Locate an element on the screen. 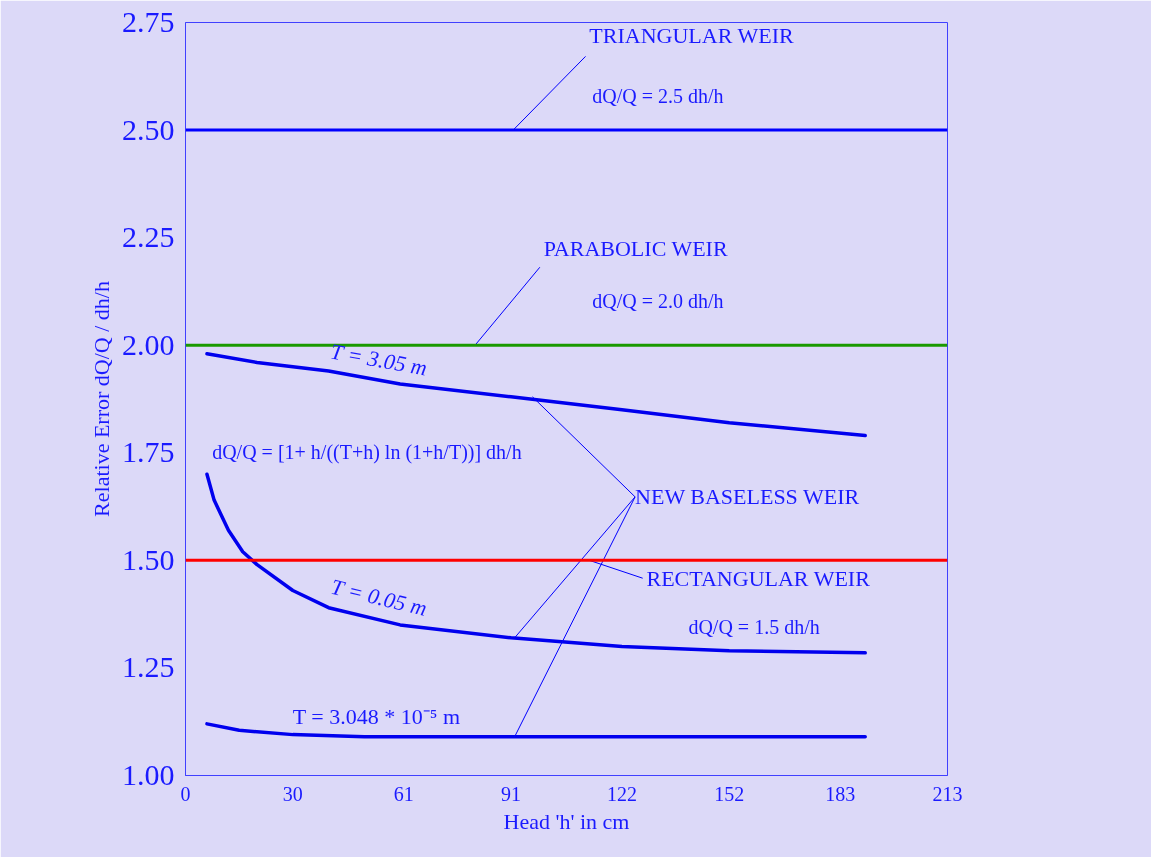 This screenshot has width=1151, height=857. y-tick-label: 2.50 is located at coordinates (148, 129).